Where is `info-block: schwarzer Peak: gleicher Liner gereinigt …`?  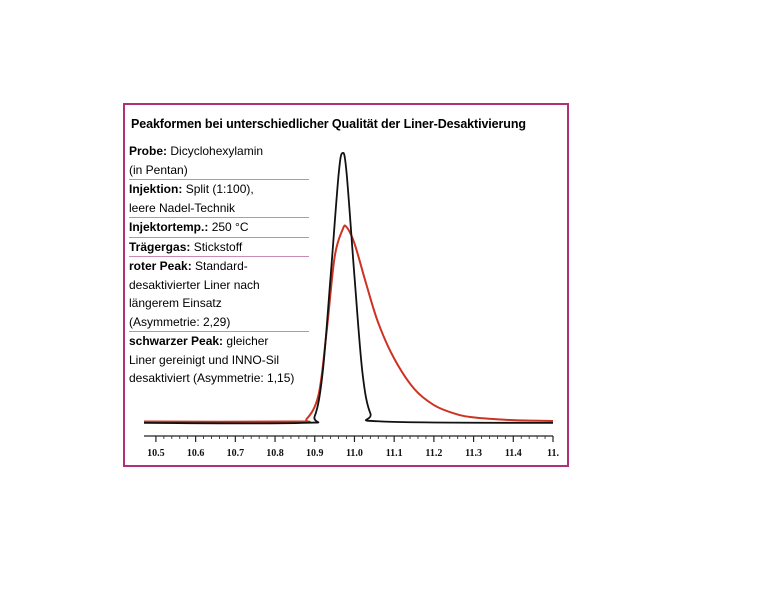
info-block: schwarzer Peak: gleicher Liner gereinigt … is located at coordinates (219, 360).